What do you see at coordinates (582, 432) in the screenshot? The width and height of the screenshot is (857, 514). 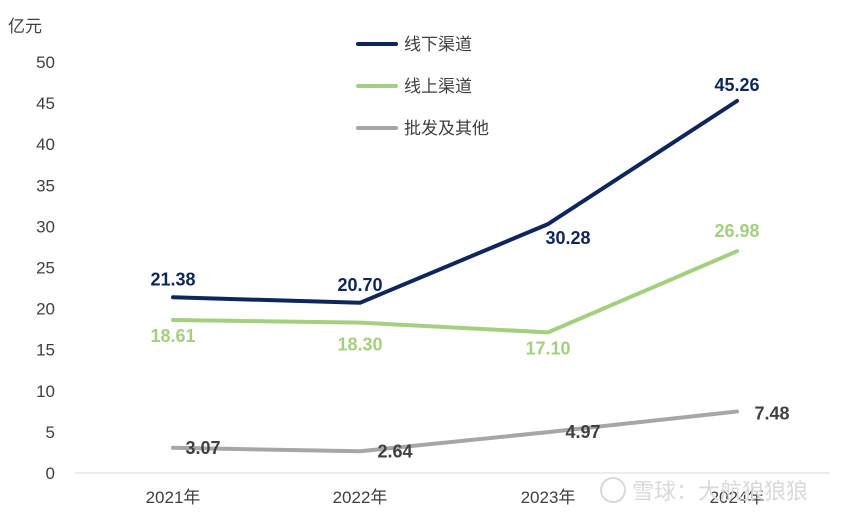 I see `data-label: 4.97` at bounding box center [582, 432].